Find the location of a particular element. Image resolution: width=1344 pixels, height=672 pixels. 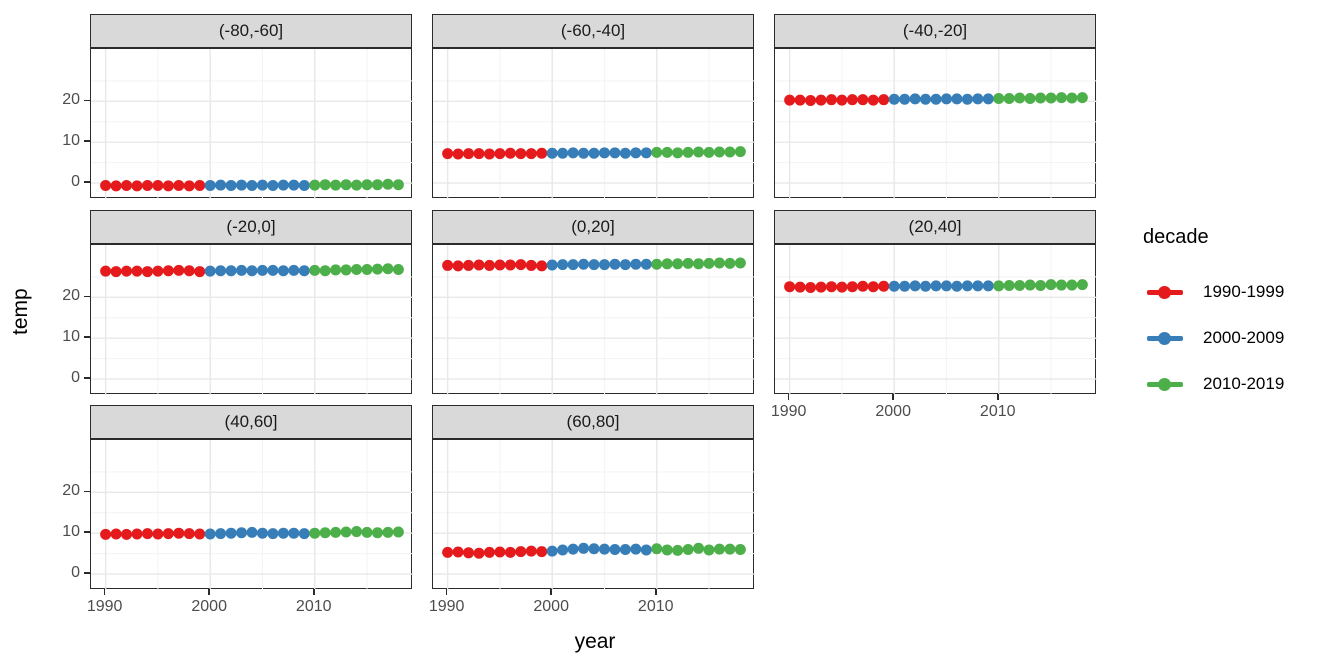

facet-strip-label: (-40,-20] is located at coordinates (935, 30).